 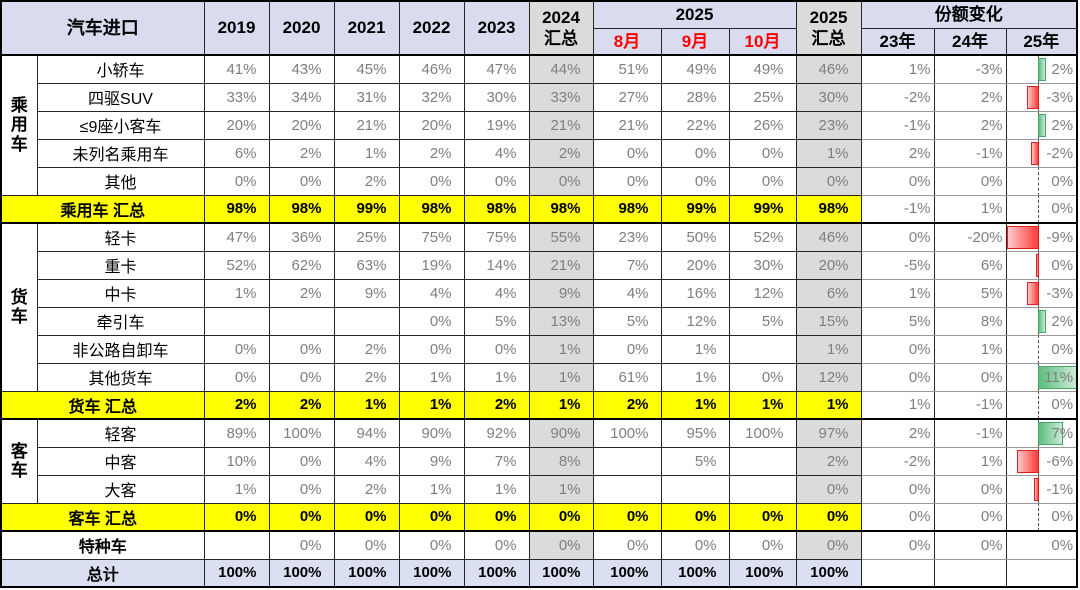 What do you see at coordinates (828, 293) in the screenshot?
I see `cell: 6%` at bounding box center [828, 293].